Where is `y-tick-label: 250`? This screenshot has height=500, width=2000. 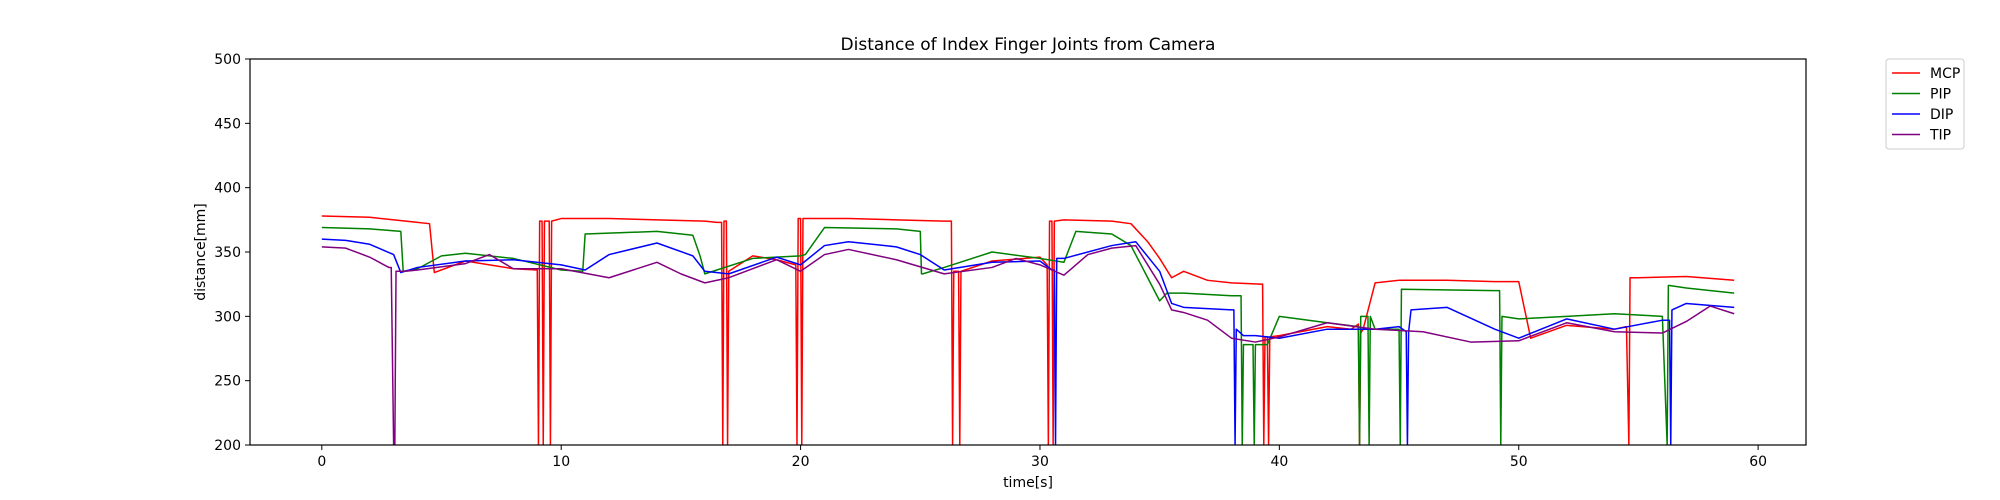
y-tick-label: 250 is located at coordinates (227, 382).